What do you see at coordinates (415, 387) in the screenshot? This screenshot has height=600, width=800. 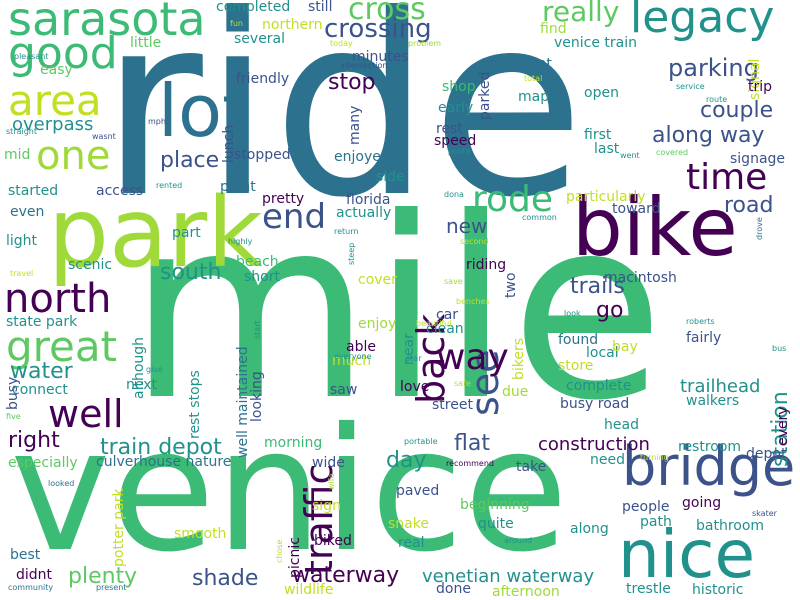 I see `word-love: love` at bounding box center [415, 387].